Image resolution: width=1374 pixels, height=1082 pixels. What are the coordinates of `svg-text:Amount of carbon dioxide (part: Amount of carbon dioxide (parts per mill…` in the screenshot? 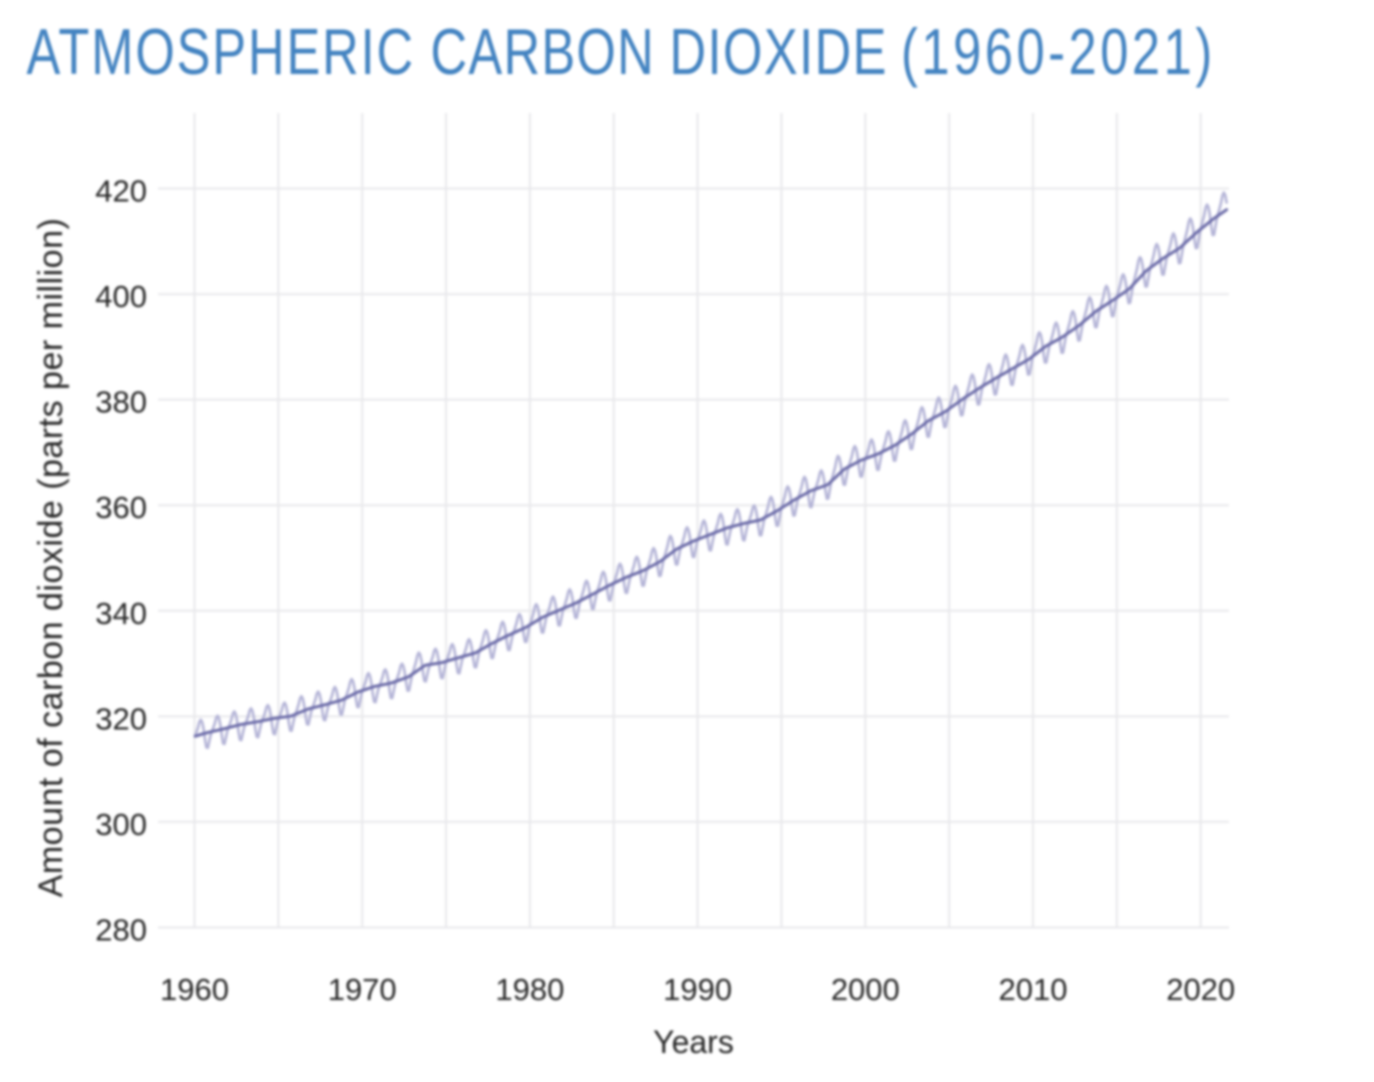 It's located at (51, 558).